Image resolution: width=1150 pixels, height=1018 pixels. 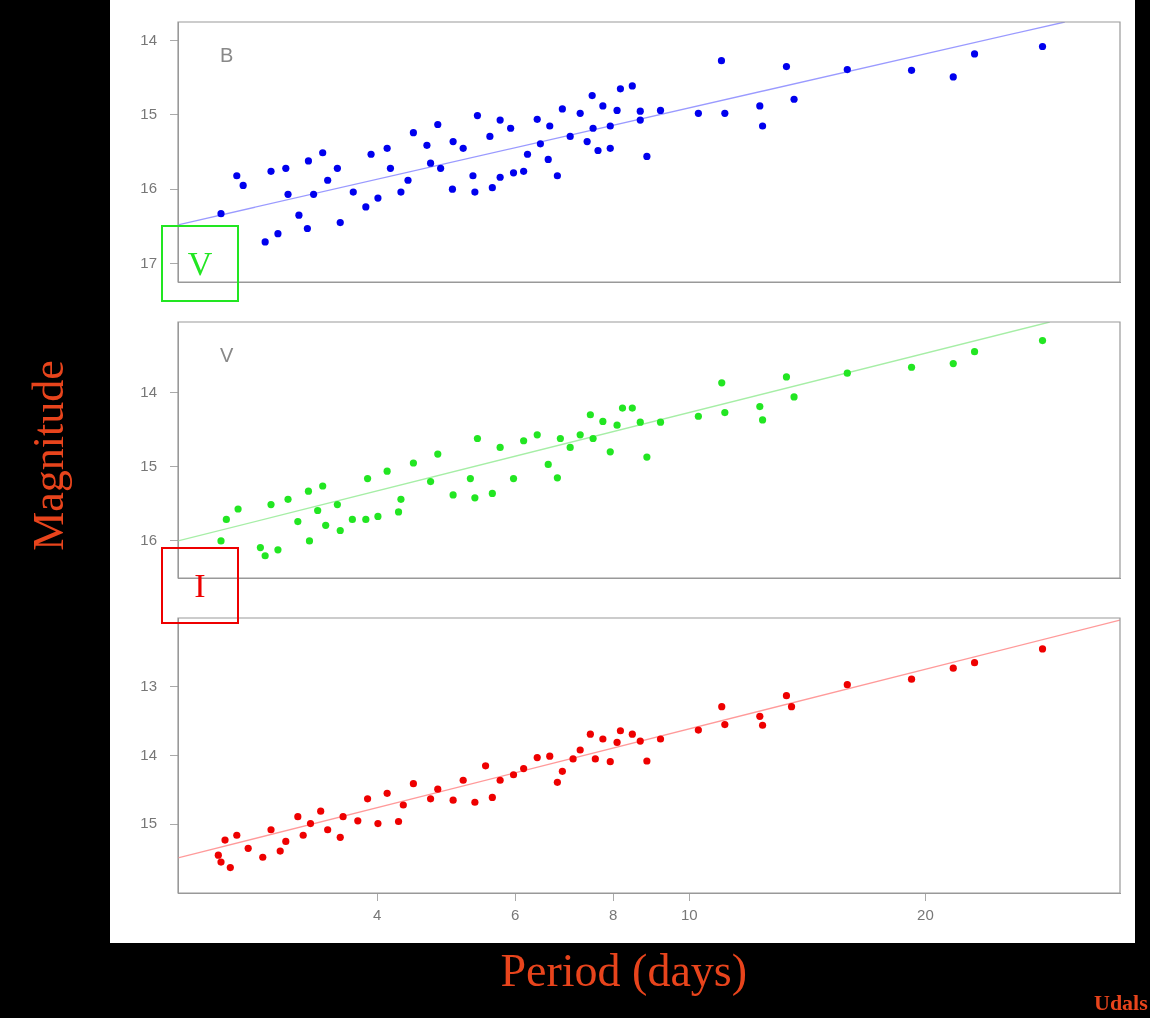 What do you see at coordinates (227, 55) in the screenshot?
I see `annotation: B` at bounding box center [227, 55].